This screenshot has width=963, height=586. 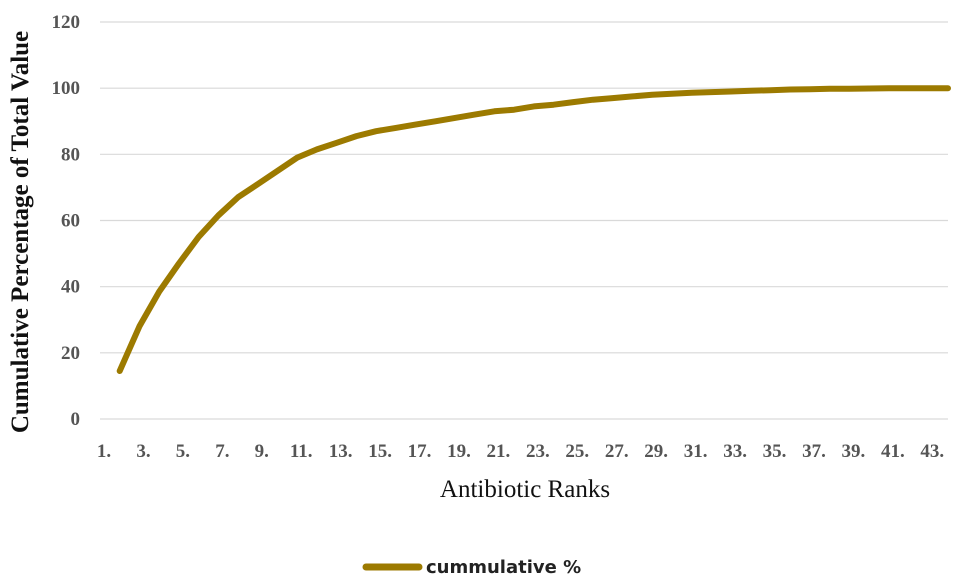 I want to click on legend: cummulative %, so click(x=471, y=567).